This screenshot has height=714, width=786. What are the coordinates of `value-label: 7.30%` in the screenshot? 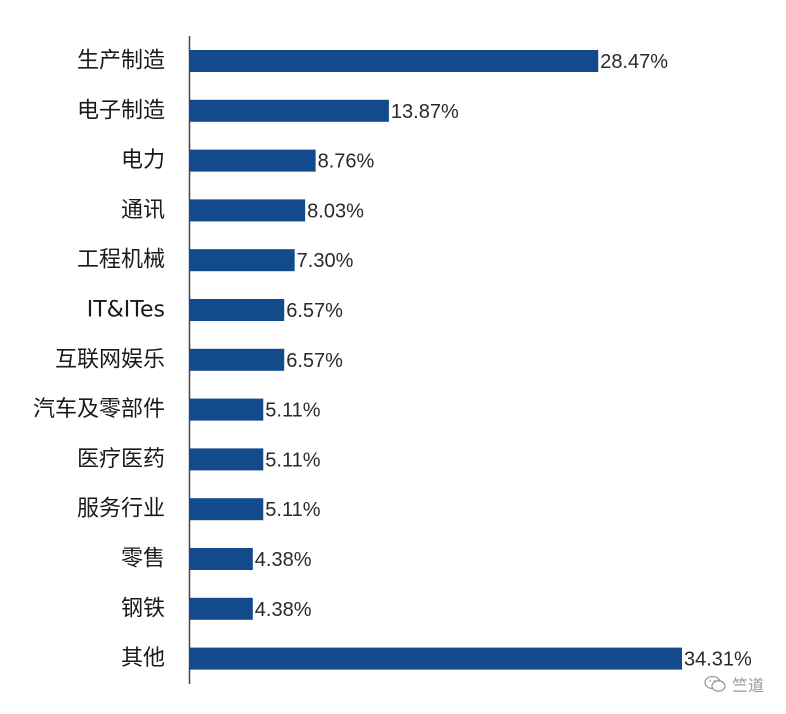 It's located at (325, 261).